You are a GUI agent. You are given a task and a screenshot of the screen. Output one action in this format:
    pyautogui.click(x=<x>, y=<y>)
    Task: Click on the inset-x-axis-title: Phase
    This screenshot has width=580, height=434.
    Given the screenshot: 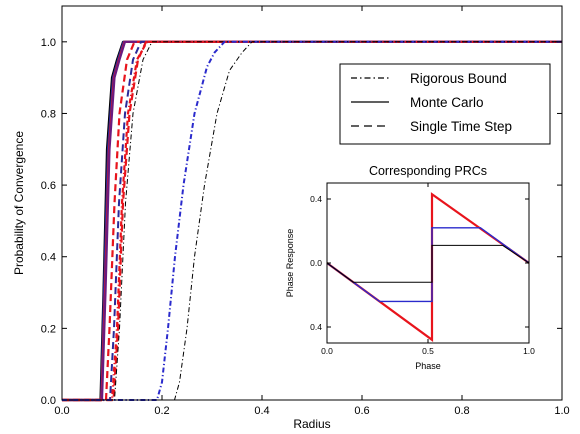 What is the action you would take?
    pyautogui.click(x=428, y=366)
    